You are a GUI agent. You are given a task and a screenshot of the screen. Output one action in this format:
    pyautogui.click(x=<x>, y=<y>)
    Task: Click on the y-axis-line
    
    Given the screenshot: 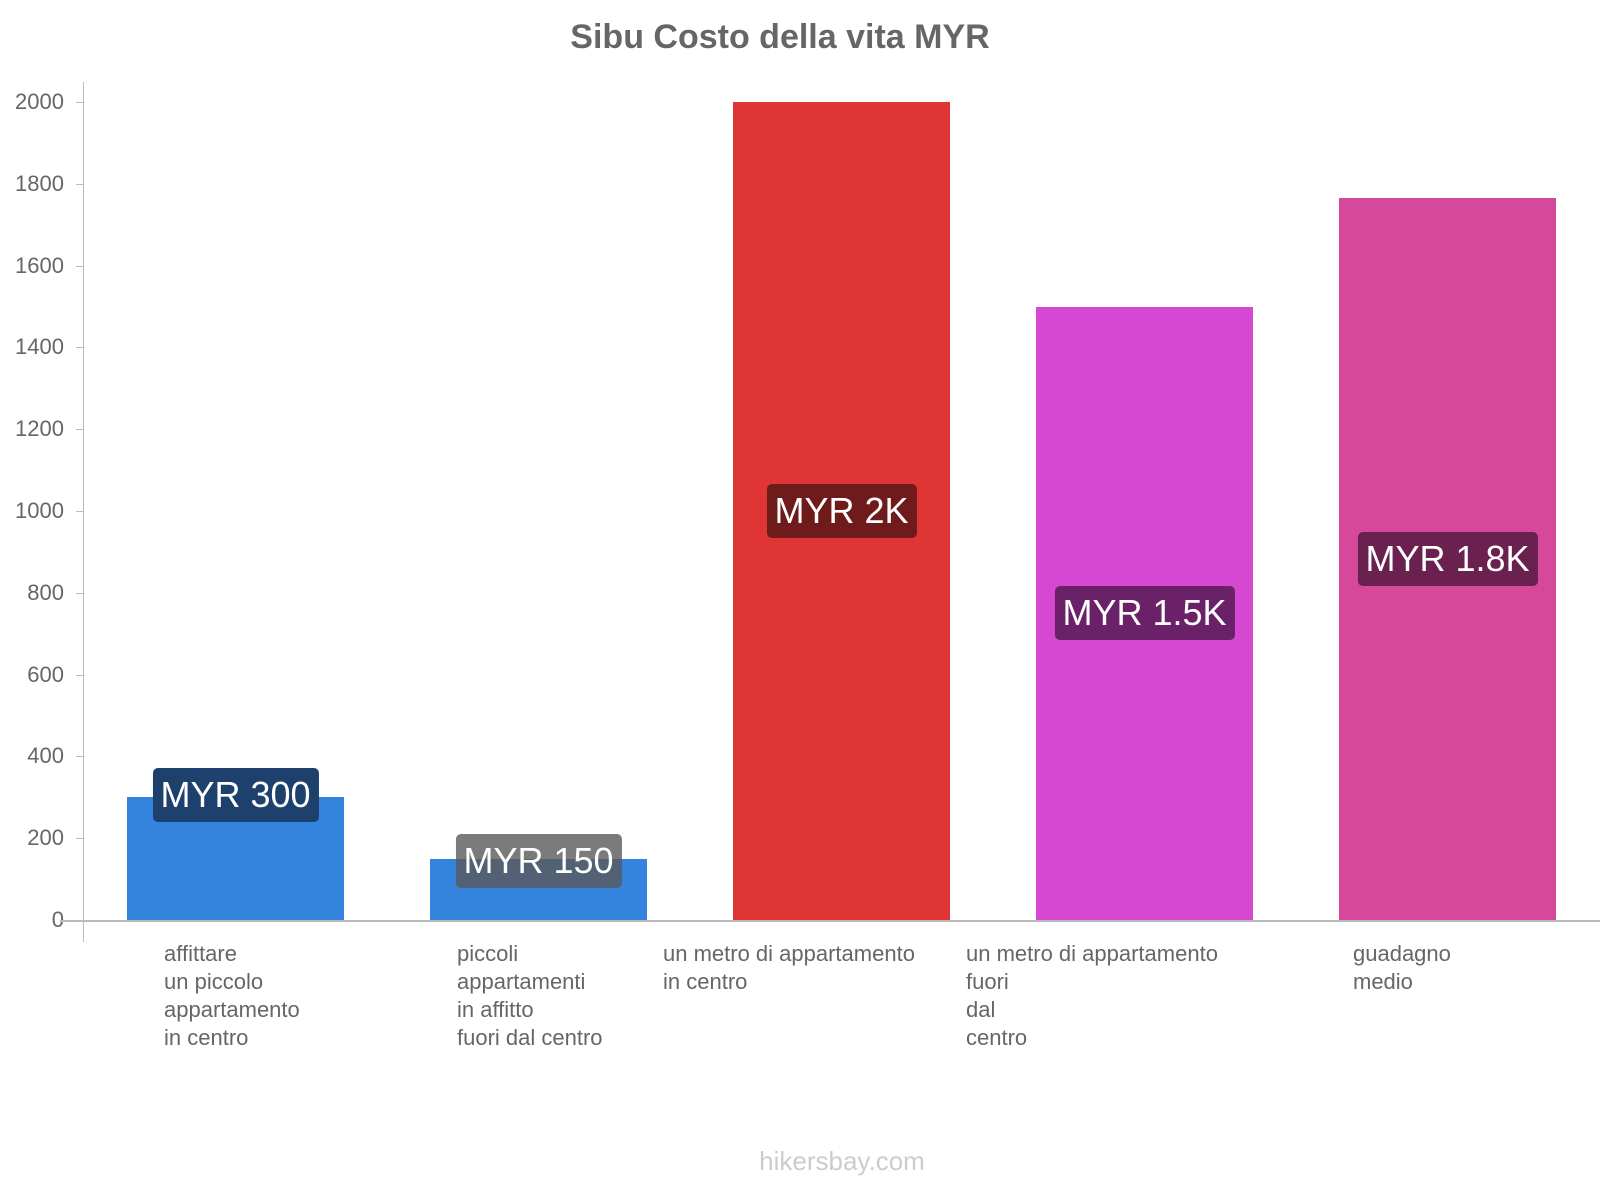 What is the action you would take?
    pyautogui.click(x=83, y=512)
    